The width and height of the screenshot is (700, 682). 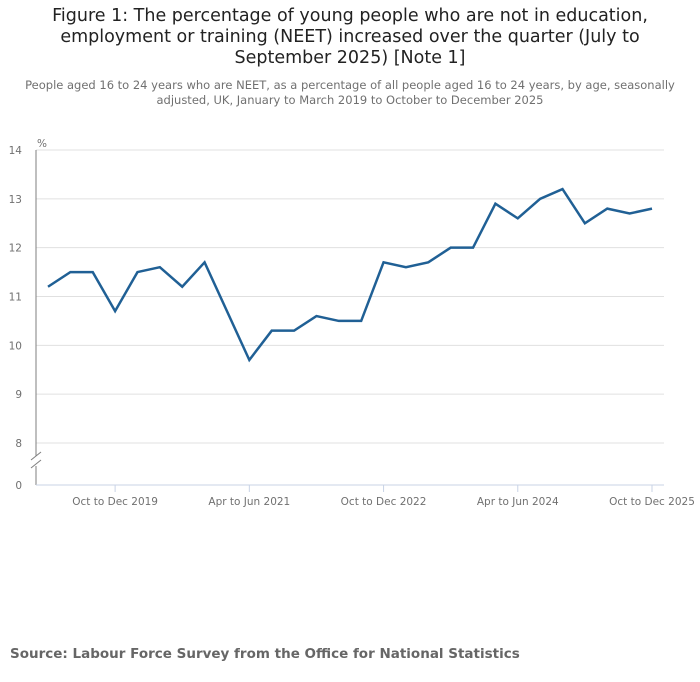 I want to click on data-point: Jan to Mar 2021: 10.7, so click(x=227, y=311).